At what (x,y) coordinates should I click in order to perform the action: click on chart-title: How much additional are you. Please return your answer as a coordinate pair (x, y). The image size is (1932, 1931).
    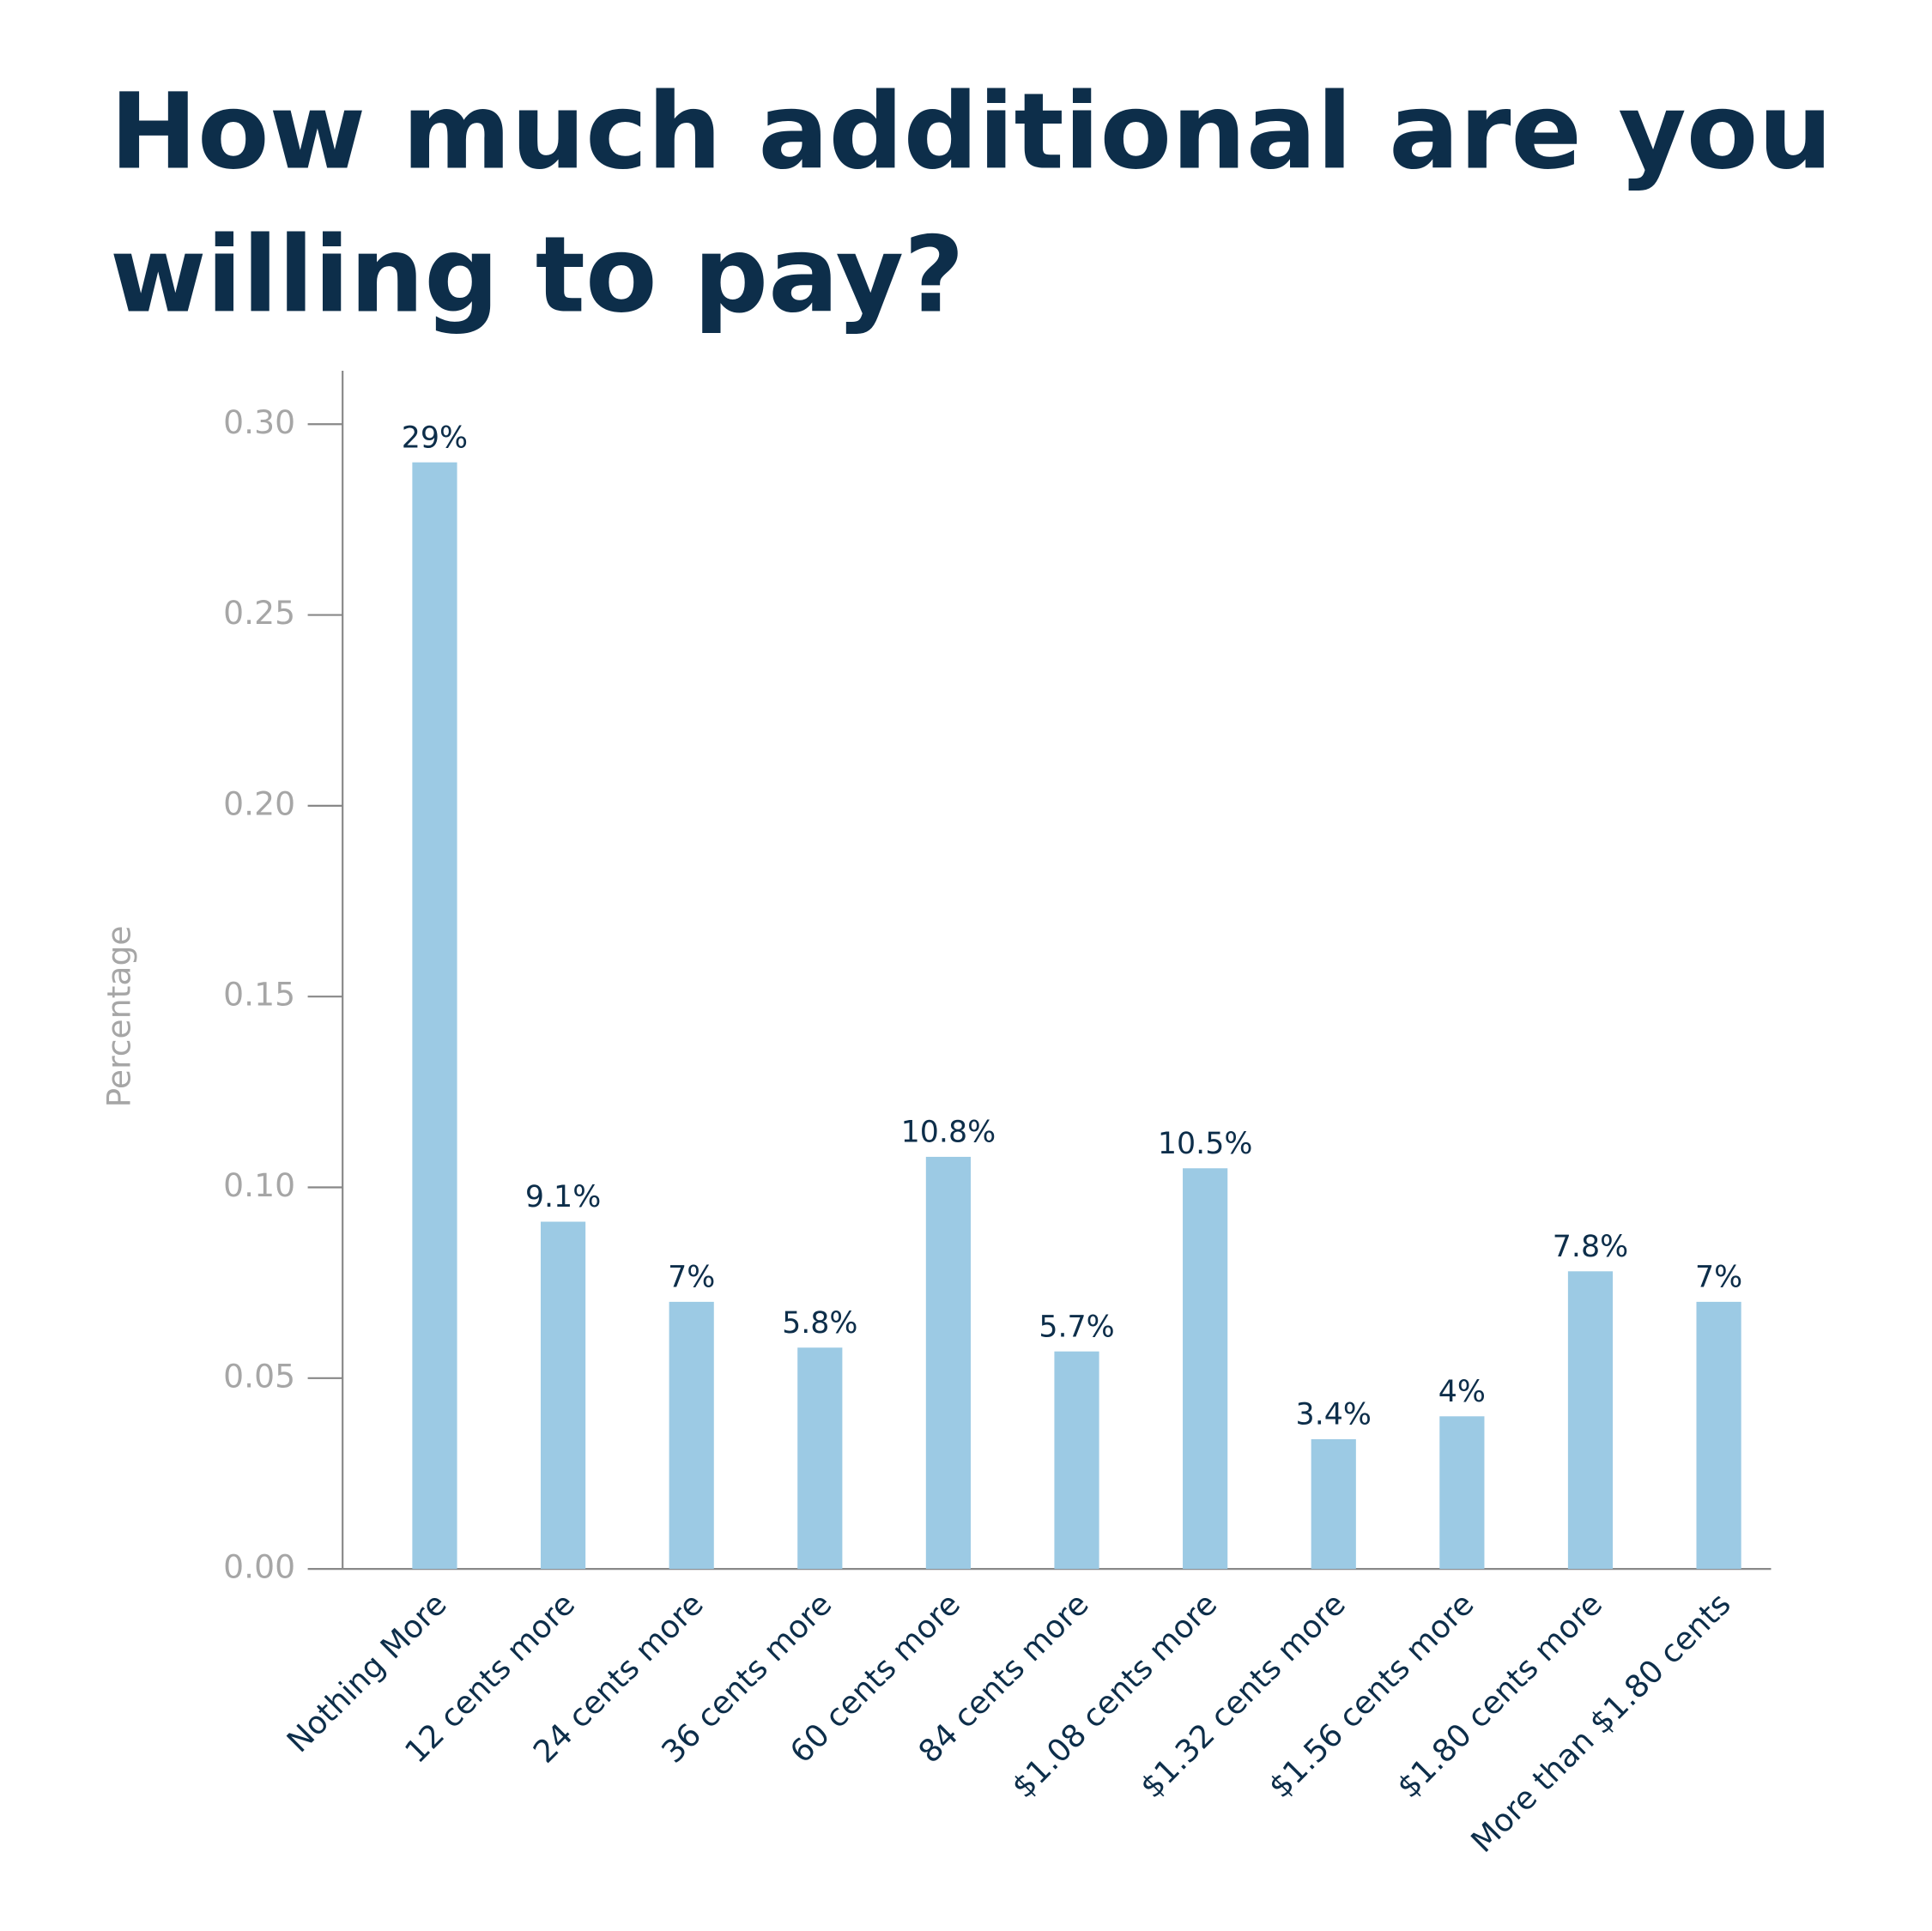
    Looking at the image, I should click on (971, 132).